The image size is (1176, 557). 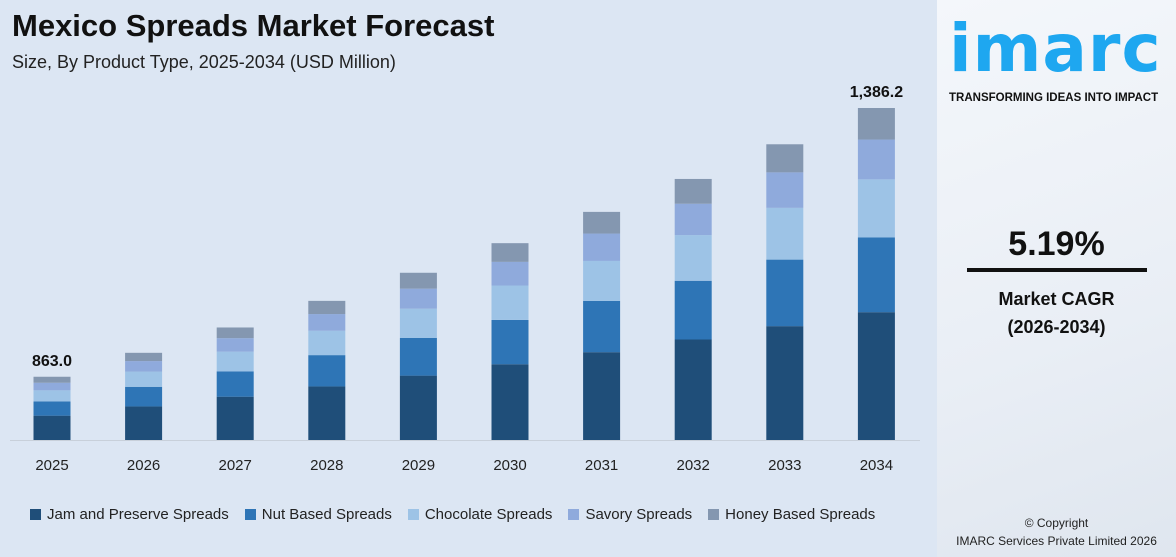 I want to click on legend-item: Honey Based Spreads, so click(x=791, y=514).